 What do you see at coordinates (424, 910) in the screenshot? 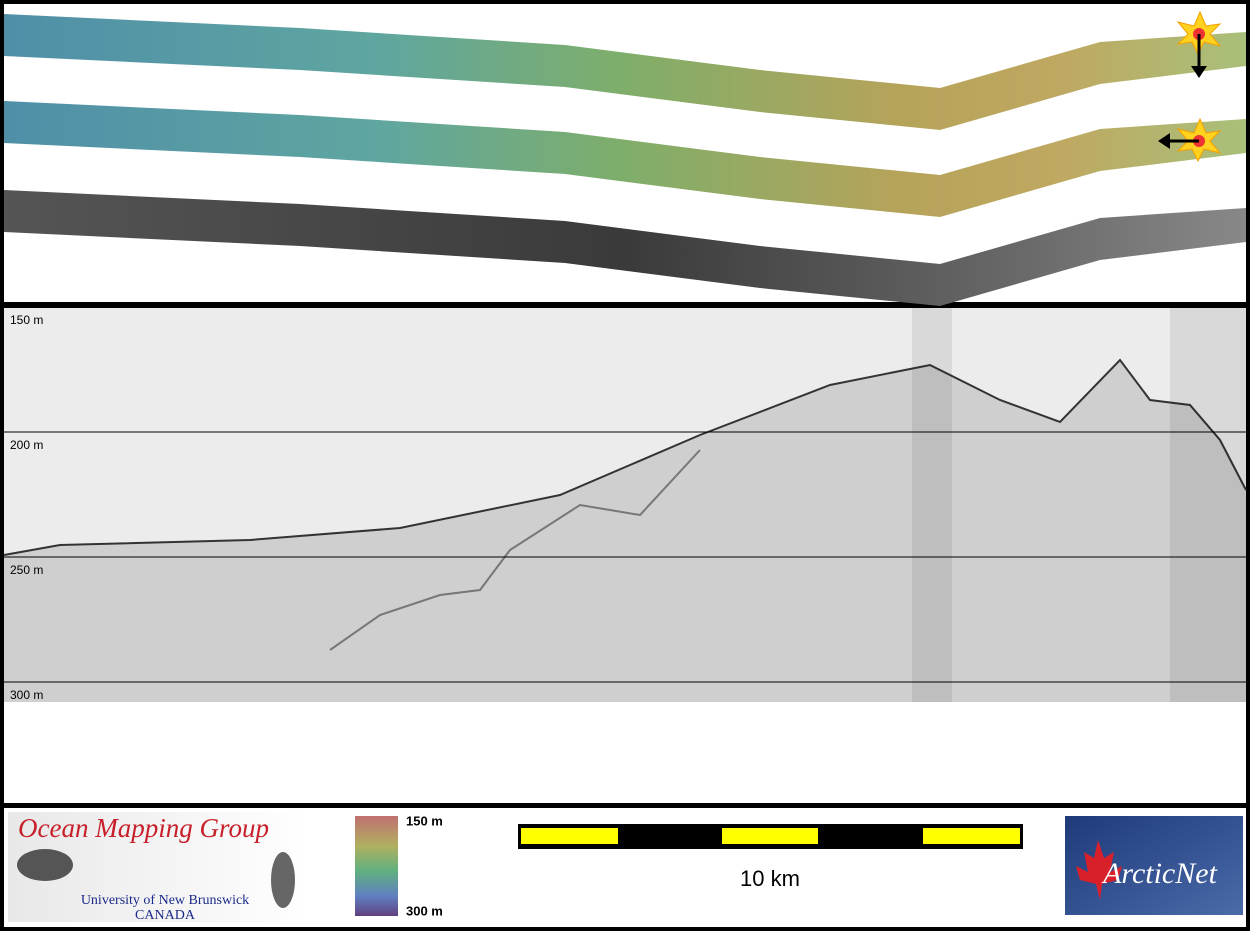
I see `colorbar-bottom-label: 300 m` at bounding box center [424, 910].